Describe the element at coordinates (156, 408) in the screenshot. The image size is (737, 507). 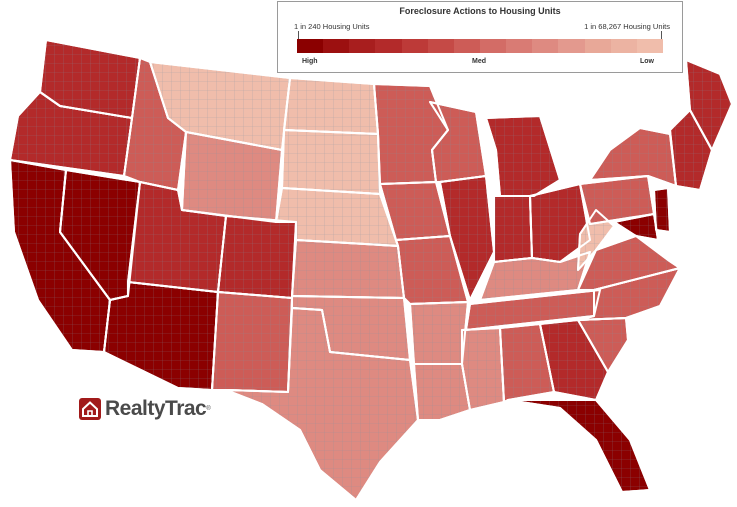
I see `logo-wordmark: RealtyTrac` at that location.